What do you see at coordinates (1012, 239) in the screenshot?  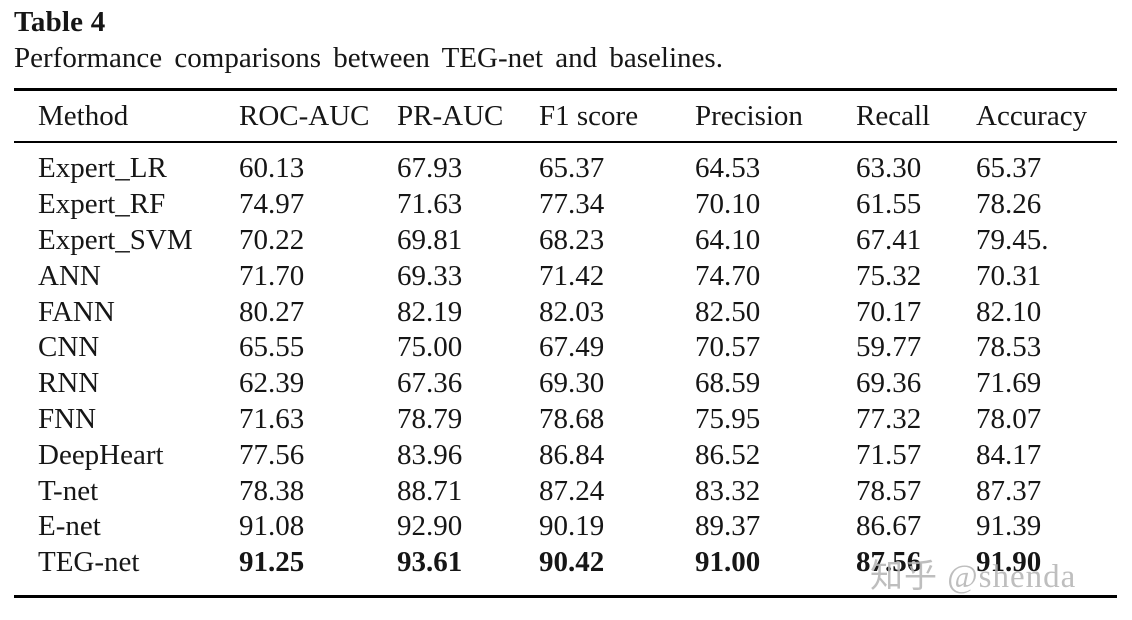 I see `value-cell: 79.45.` at bounding box center [1012, 239].